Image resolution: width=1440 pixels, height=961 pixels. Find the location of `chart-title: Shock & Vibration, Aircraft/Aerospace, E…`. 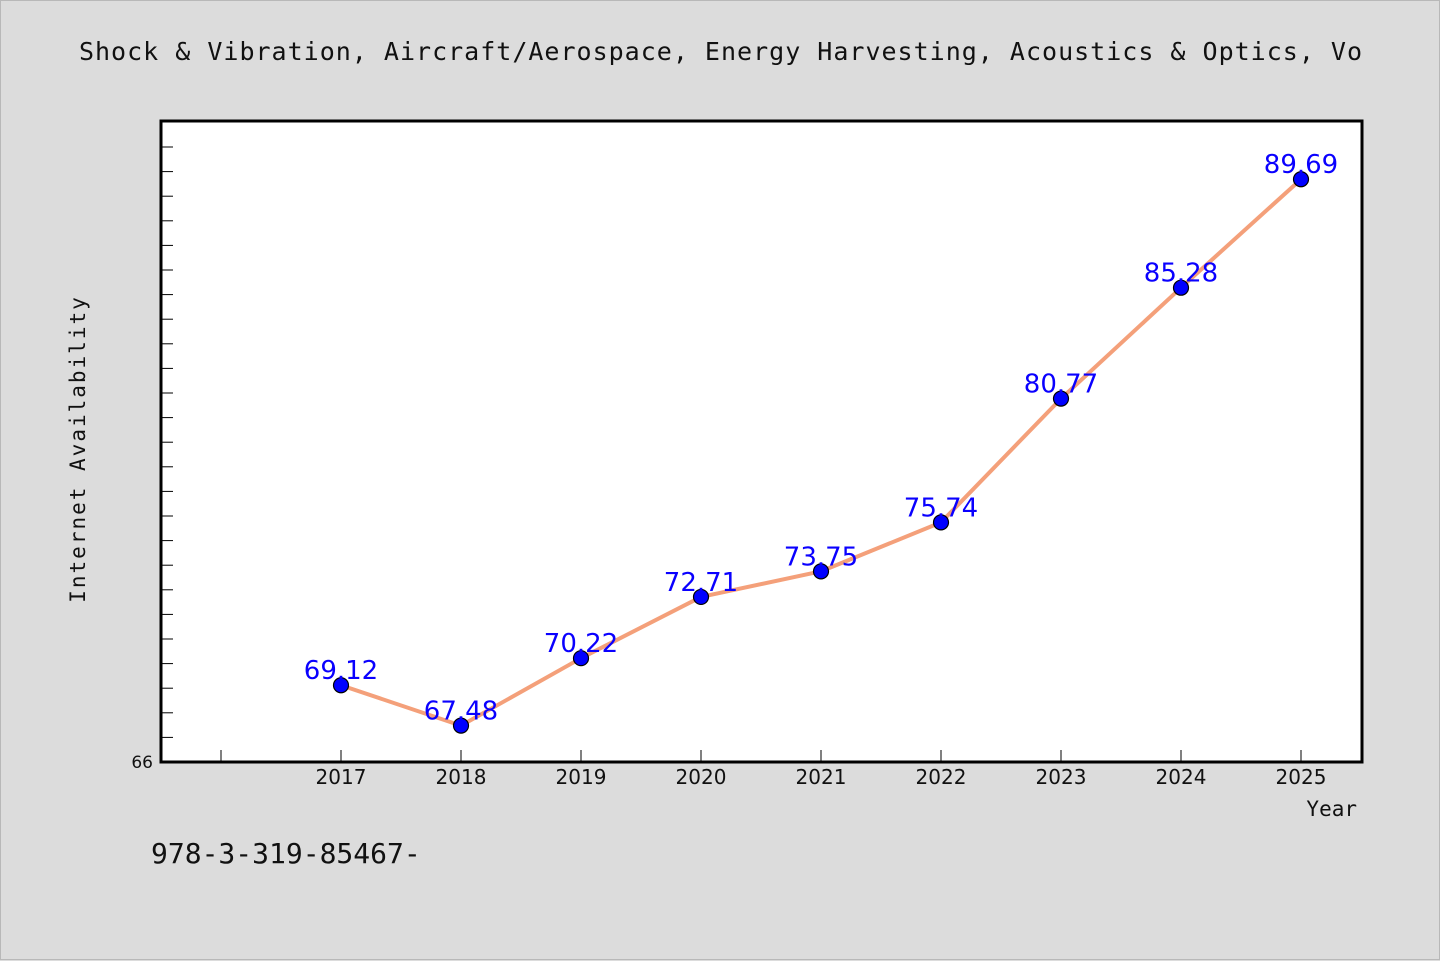

chart-title: Shock & Vibration, Aircraft/Aerospace, E… is located at coordinates (721, 51).